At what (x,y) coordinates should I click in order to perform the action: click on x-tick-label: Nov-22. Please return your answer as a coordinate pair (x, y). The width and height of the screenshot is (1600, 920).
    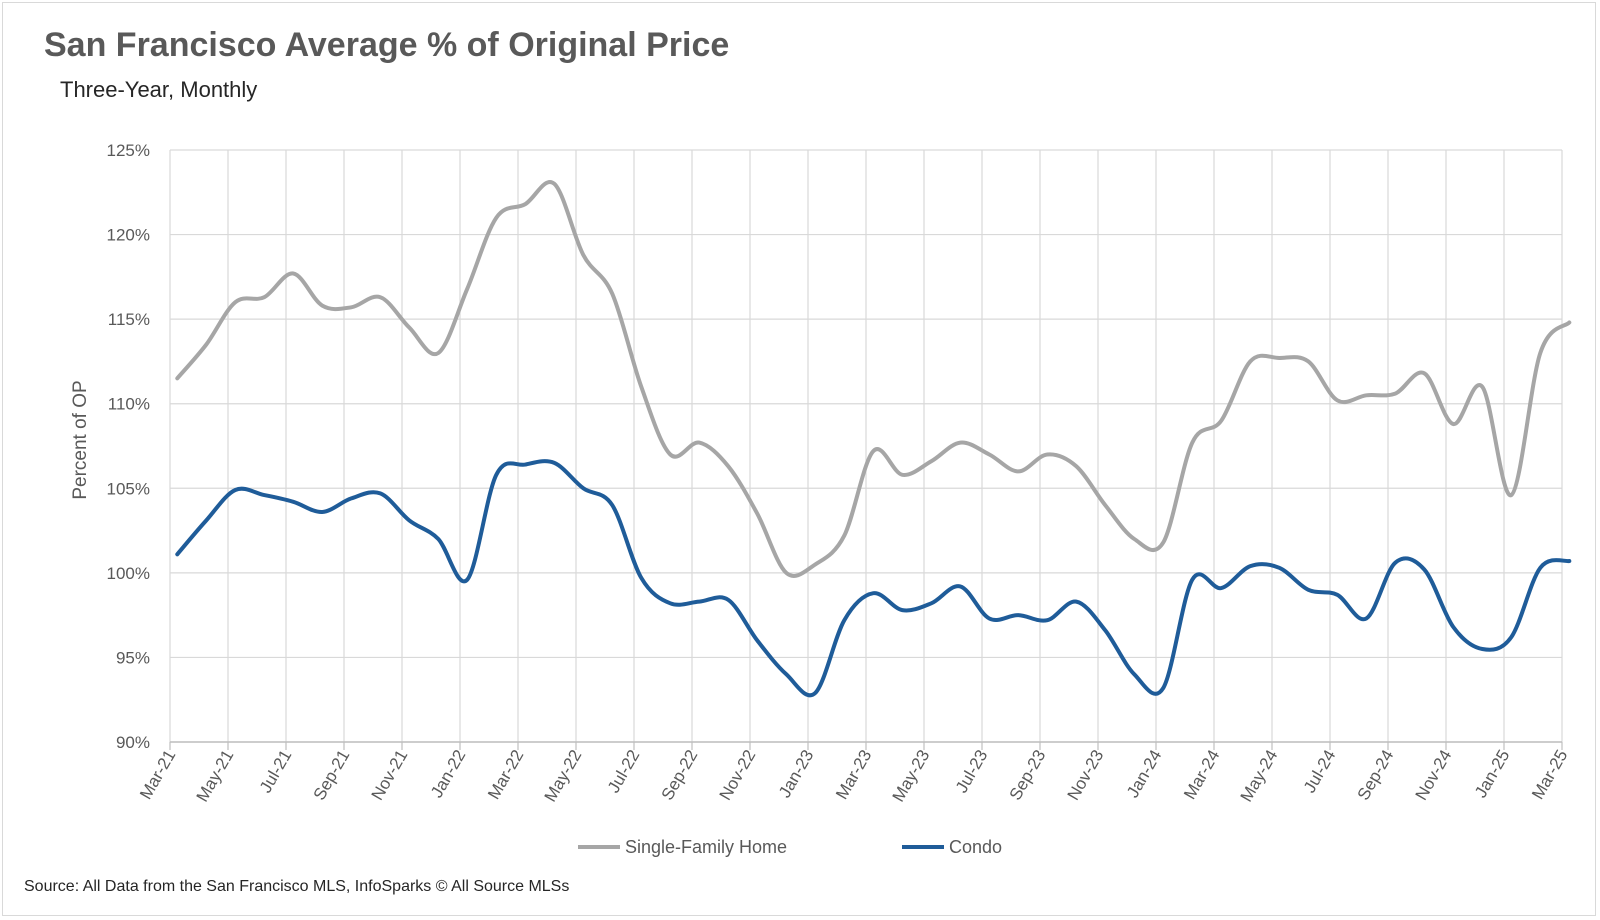
    Looking at the image, I should click on (738, 775).